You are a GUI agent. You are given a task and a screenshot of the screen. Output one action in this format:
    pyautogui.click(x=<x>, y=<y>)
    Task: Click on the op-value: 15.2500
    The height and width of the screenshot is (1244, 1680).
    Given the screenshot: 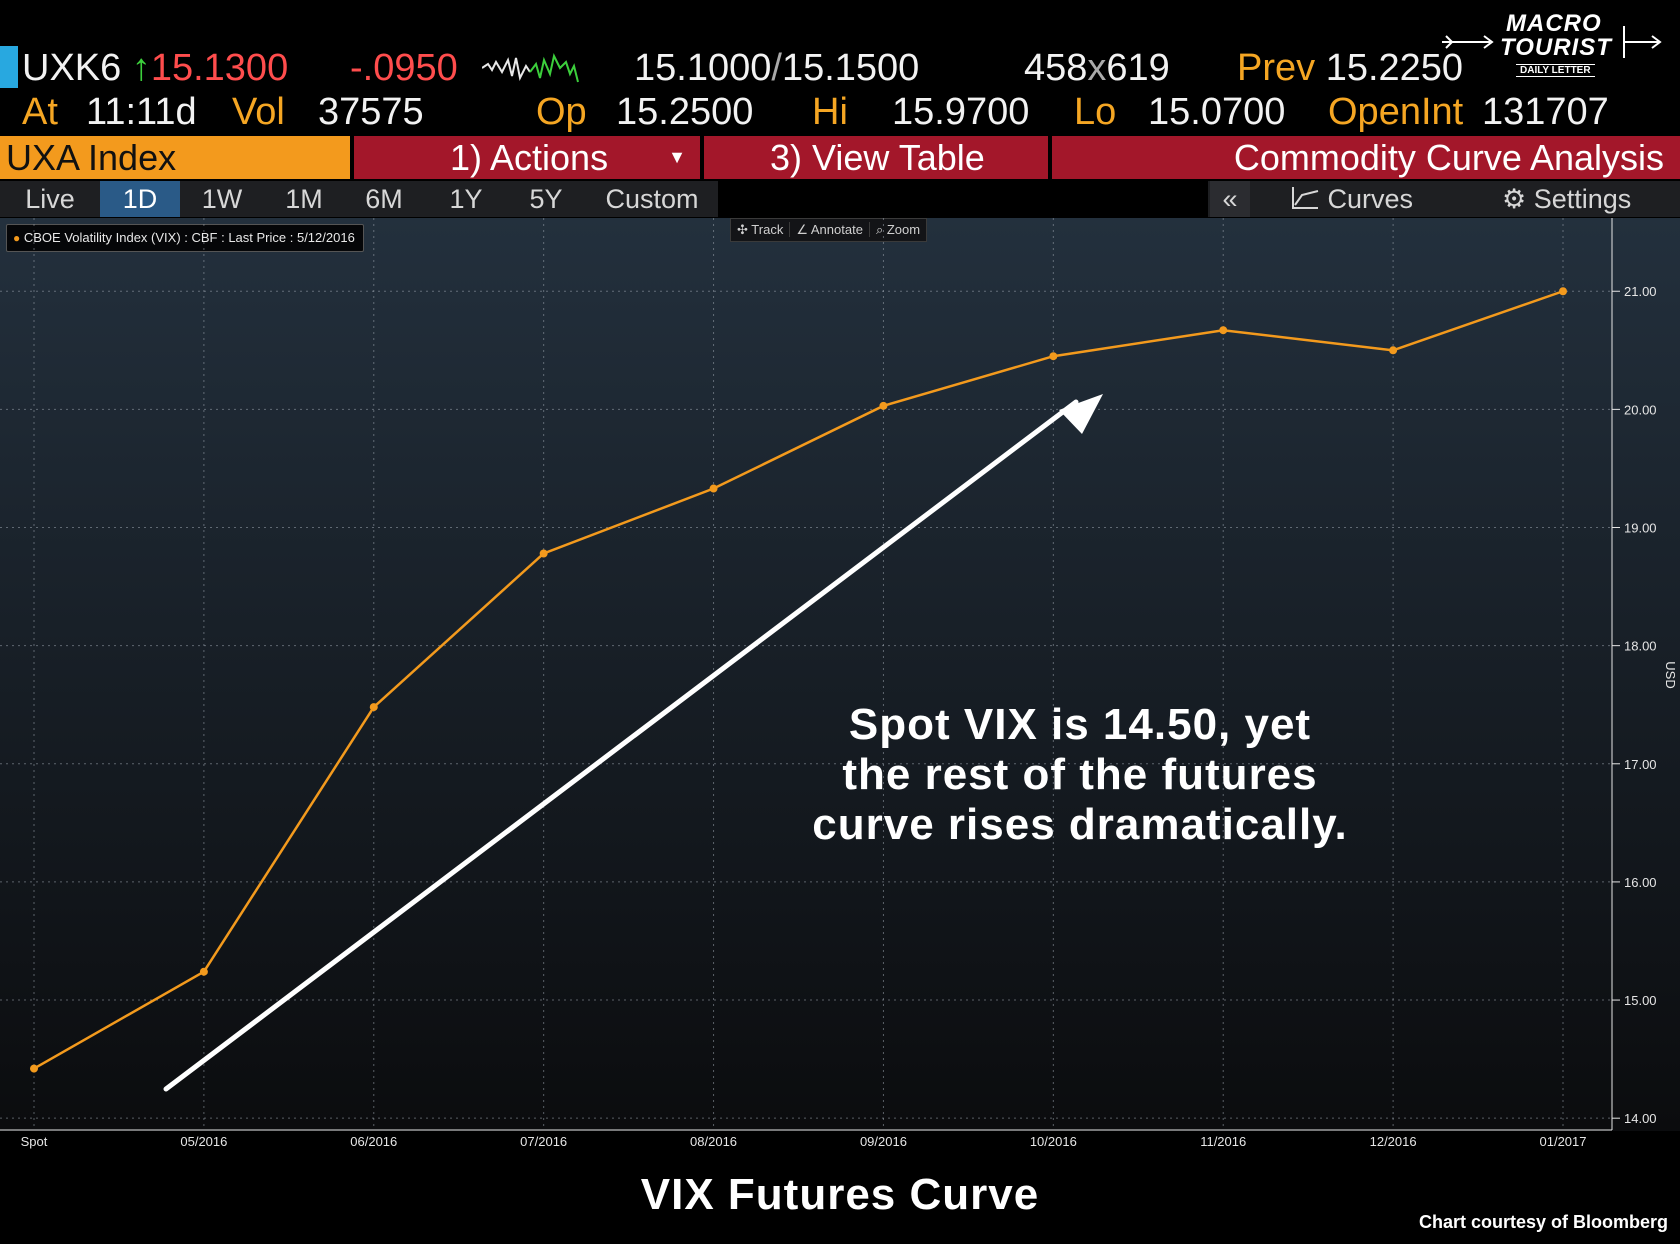 What is the action you would take?
    pyautogui.click(x=685, y=112)
    